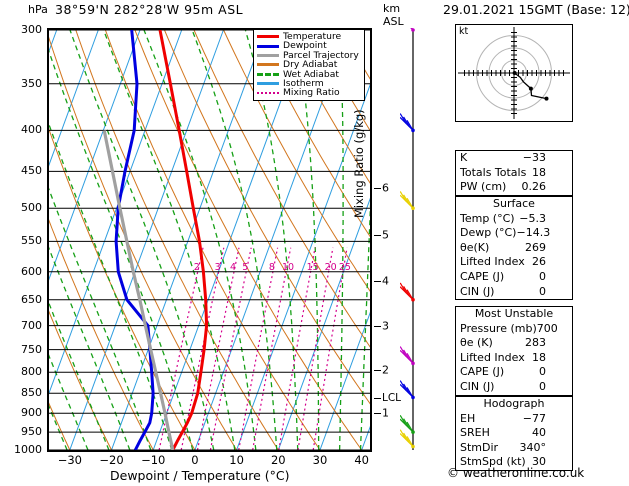 The height and width of the screenshot is (486, 629). Describe the element at coordinates (149, 9) in the screenshot. I see `station-coordinates: 38°59'N 282°28'W 95m ASL` at that location.